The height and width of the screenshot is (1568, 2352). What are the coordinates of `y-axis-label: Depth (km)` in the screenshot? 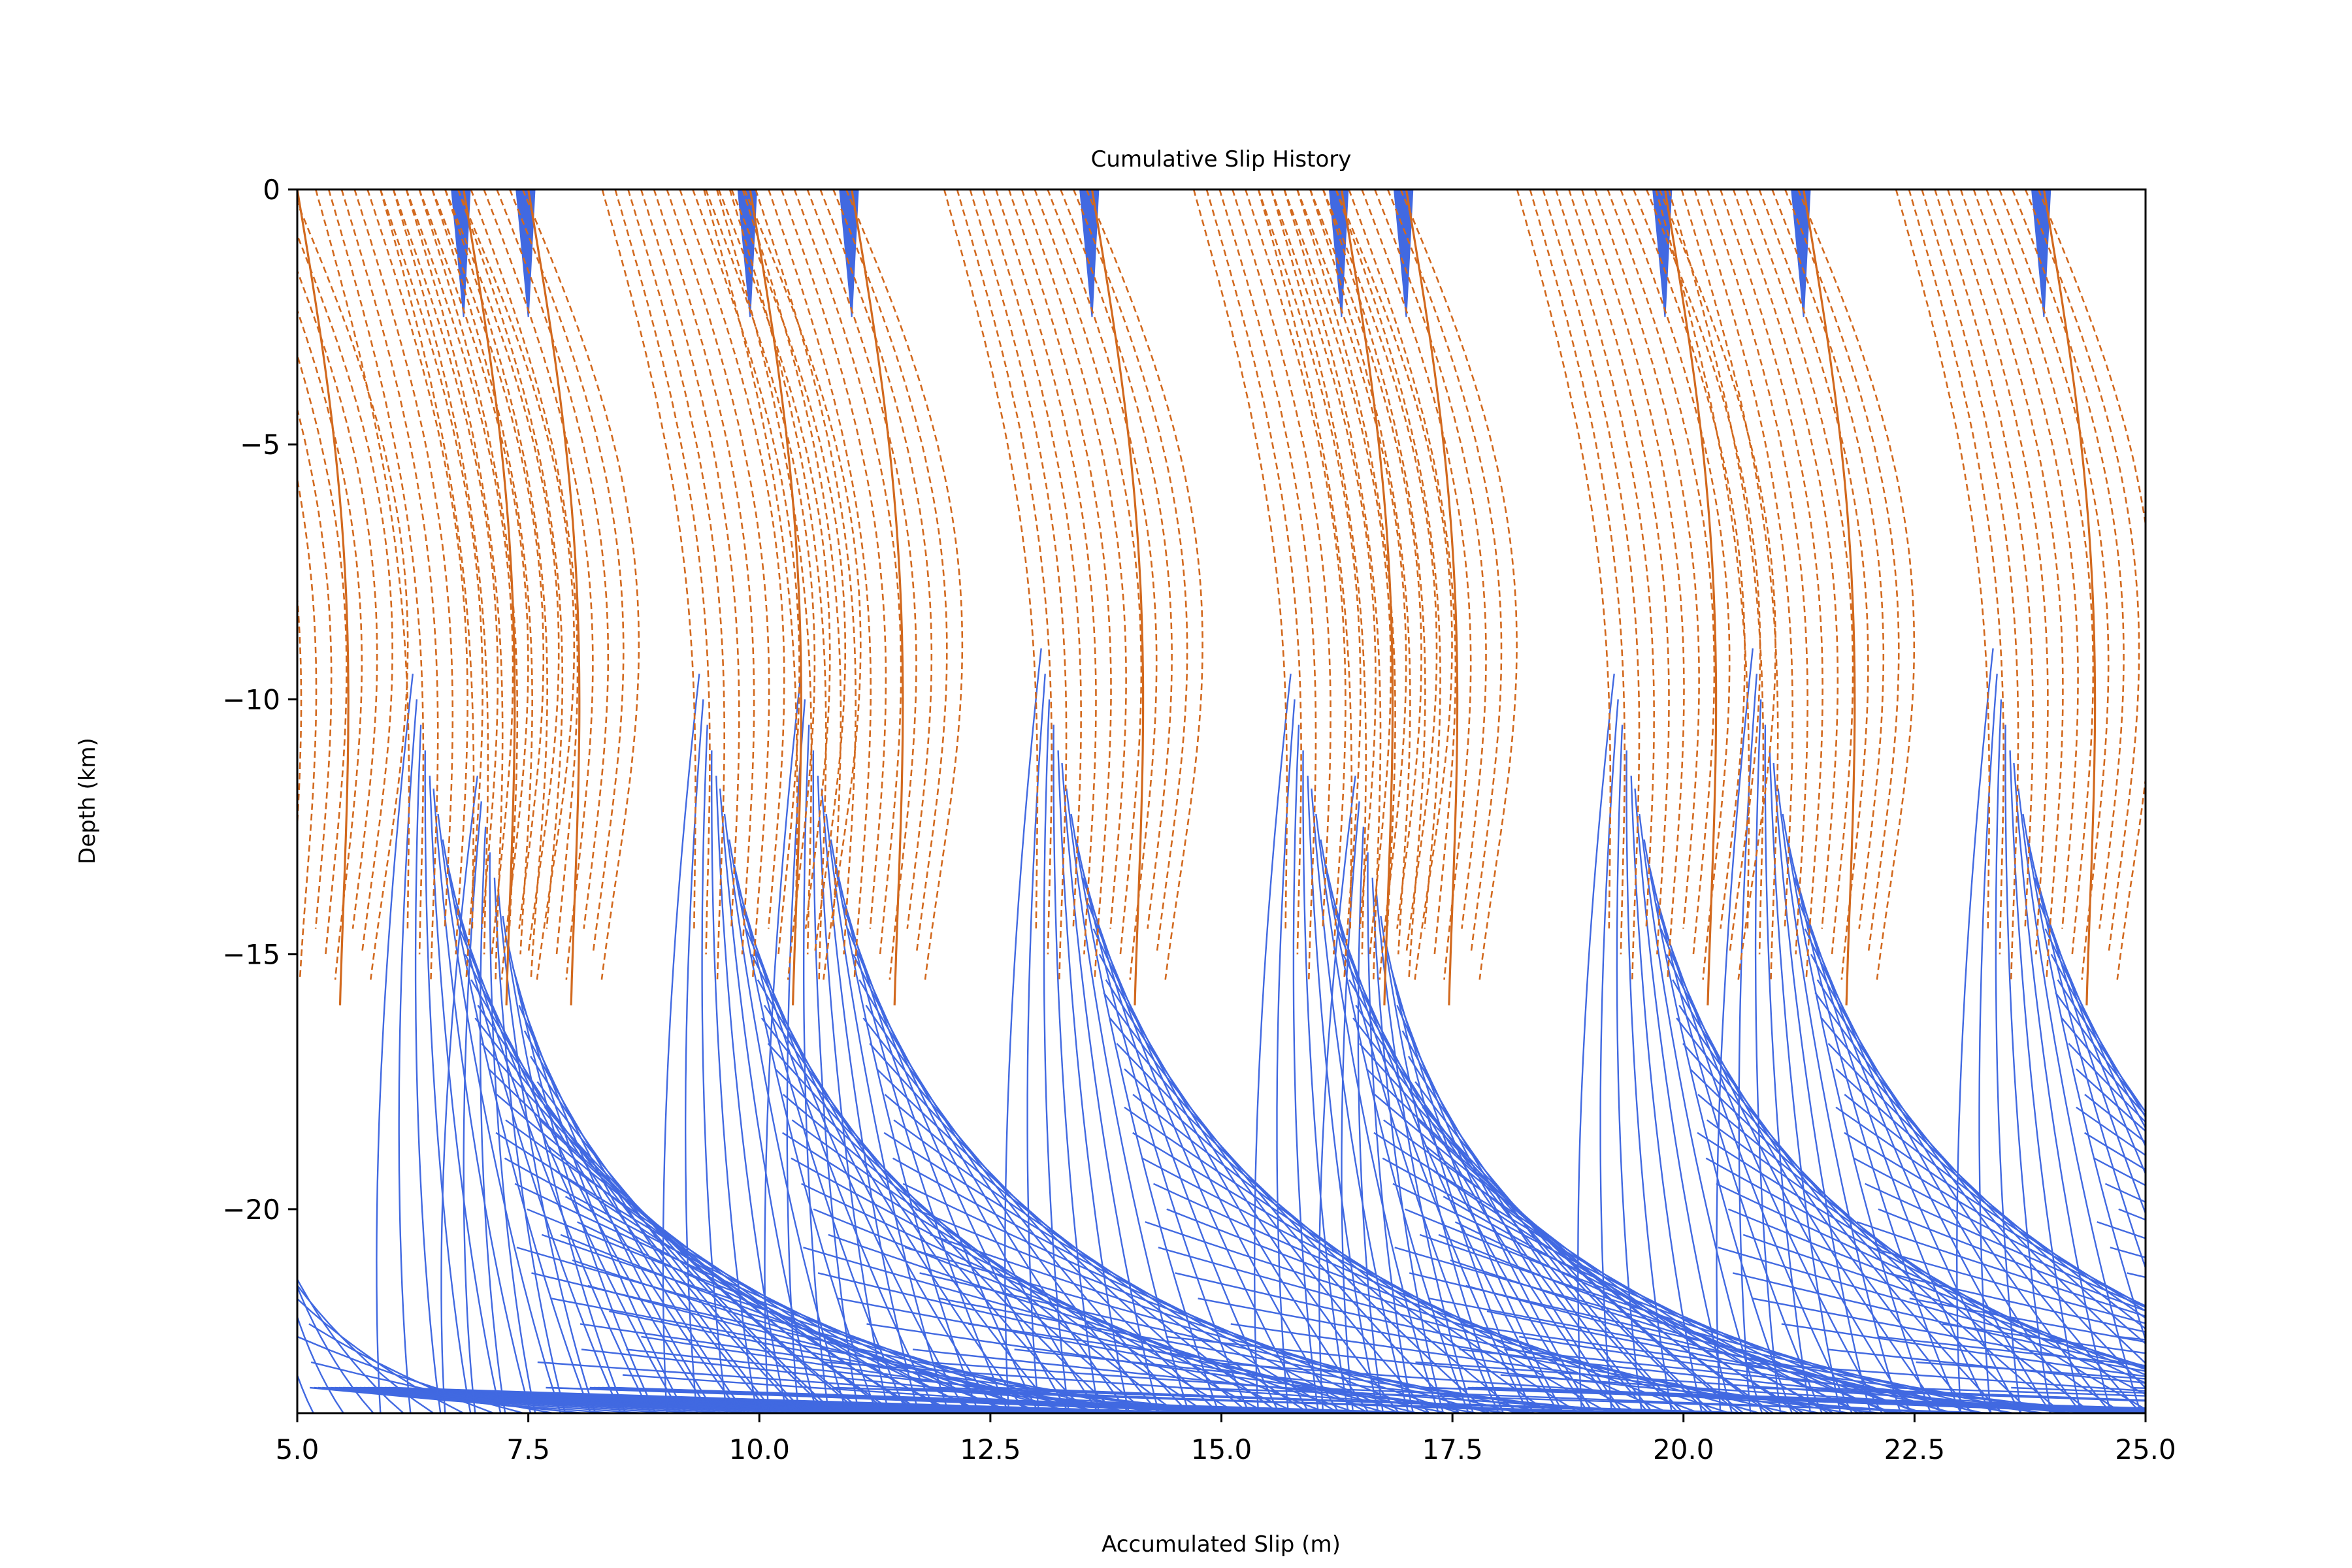 It's located at (87, 801).